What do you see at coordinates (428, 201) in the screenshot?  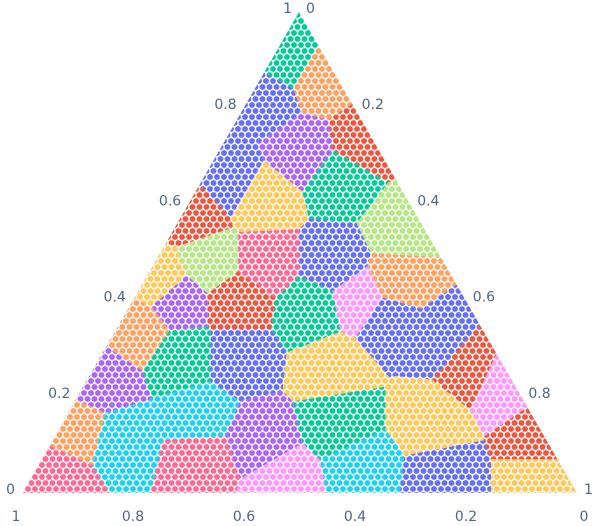 I see `c-tick-label: 0.4` at bounding box center [428, 201].